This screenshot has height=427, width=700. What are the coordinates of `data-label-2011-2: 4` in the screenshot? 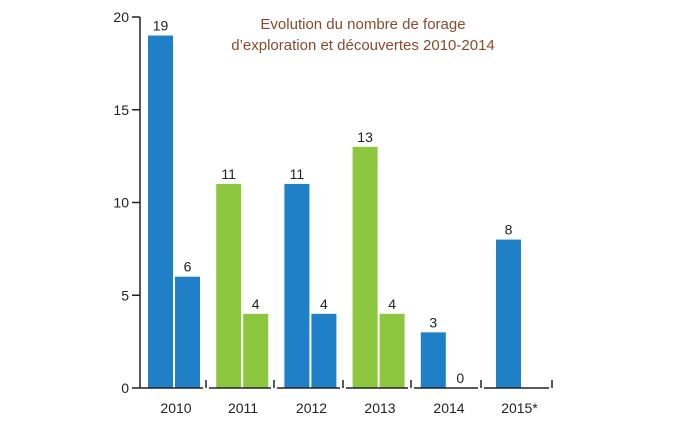 It's located at (256, 304).